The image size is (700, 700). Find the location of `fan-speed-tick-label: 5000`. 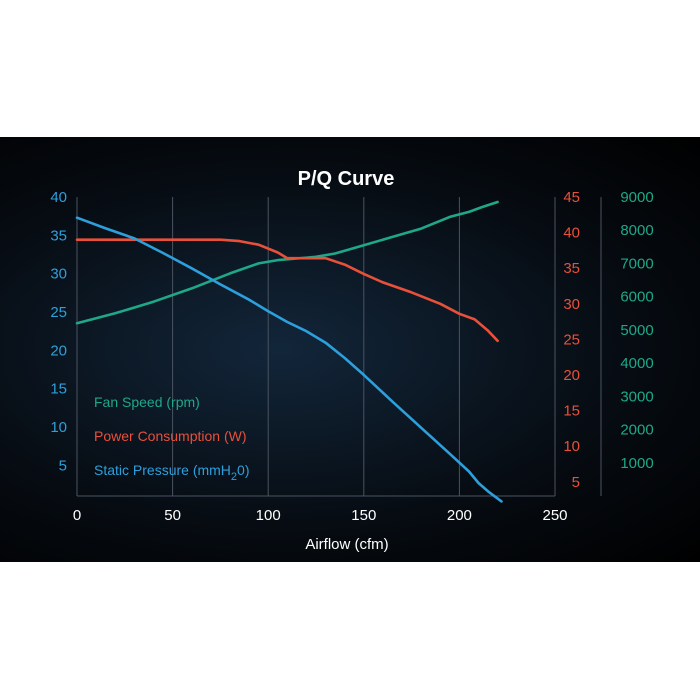

fan-speed-tick-label: 5000 is located at coordinates (636, 330).